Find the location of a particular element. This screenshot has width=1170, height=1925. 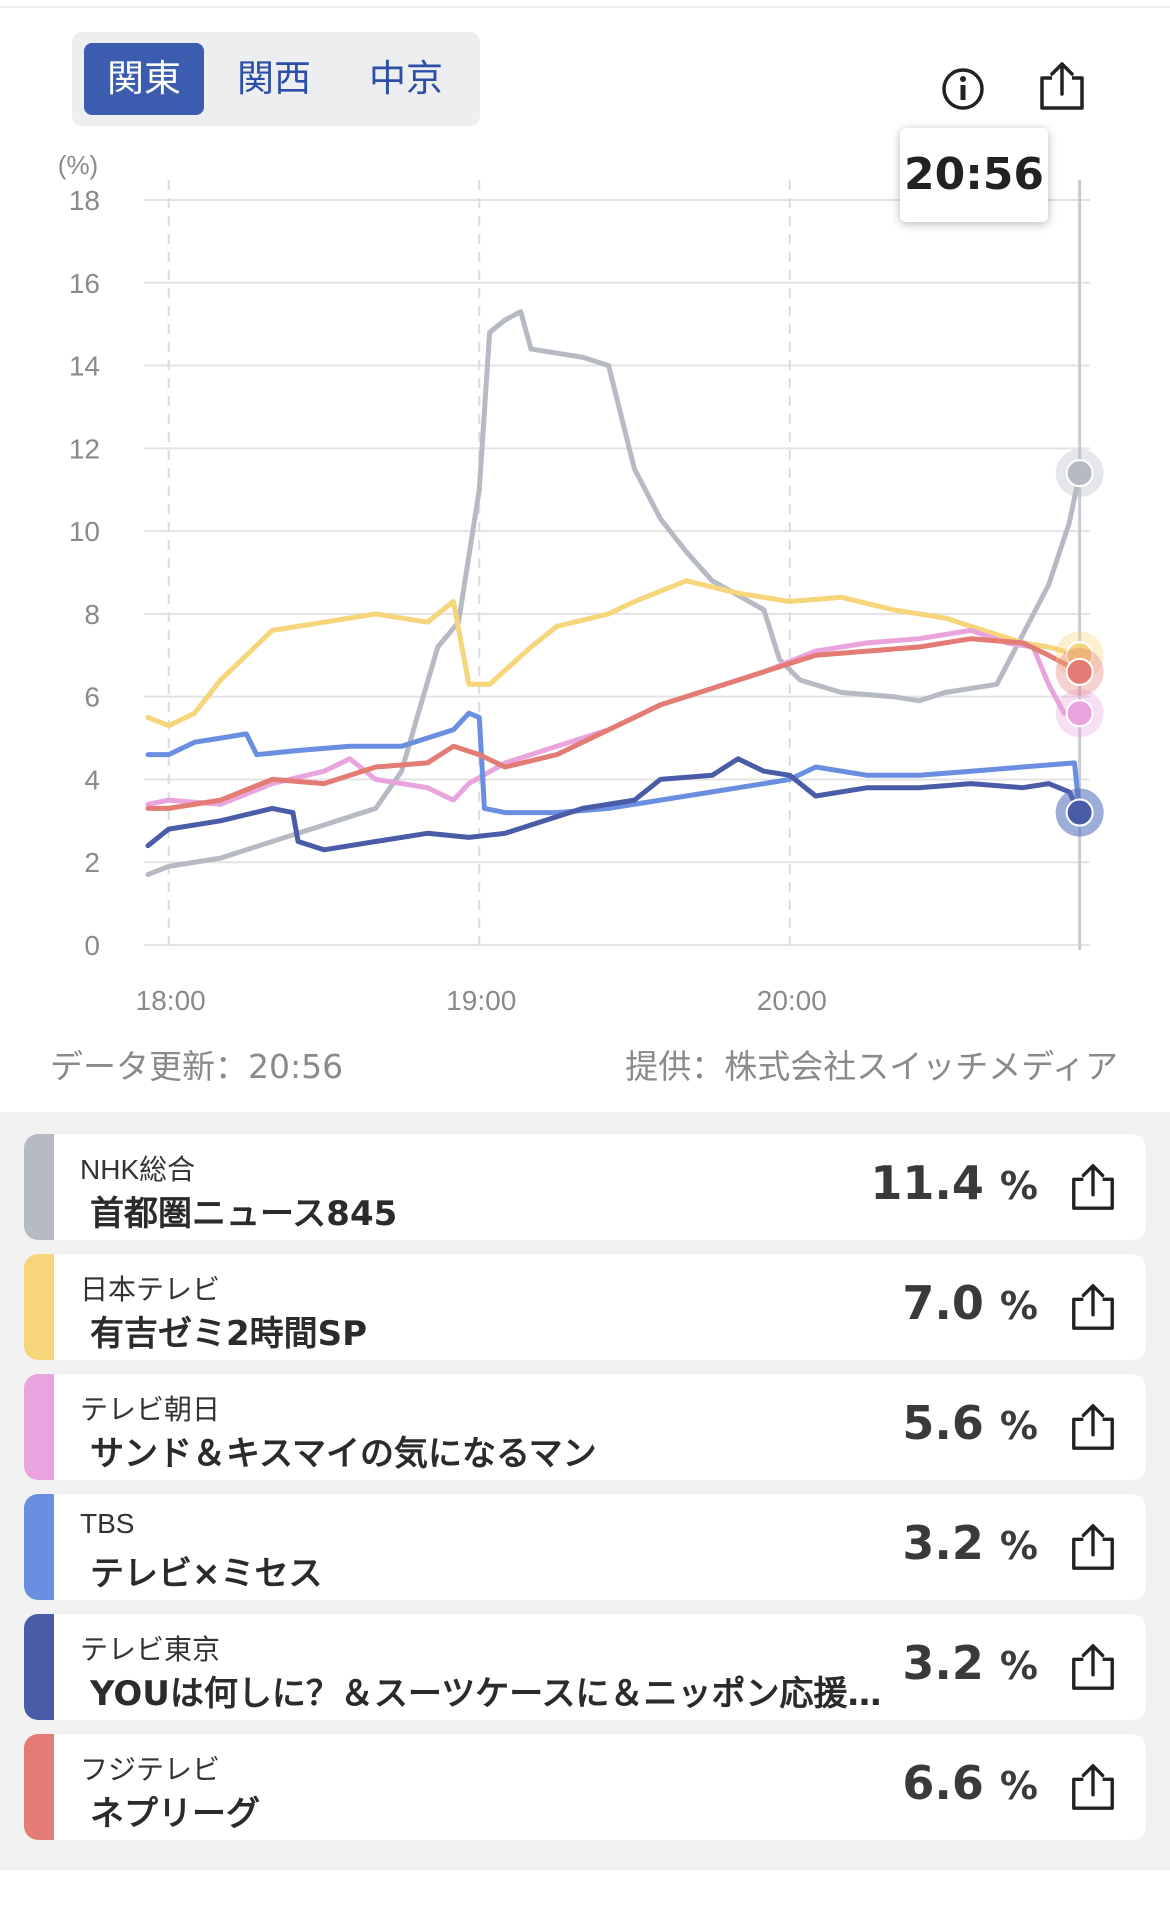

channel-name: テレビ朝日 is located at coordinates (150, 1409).